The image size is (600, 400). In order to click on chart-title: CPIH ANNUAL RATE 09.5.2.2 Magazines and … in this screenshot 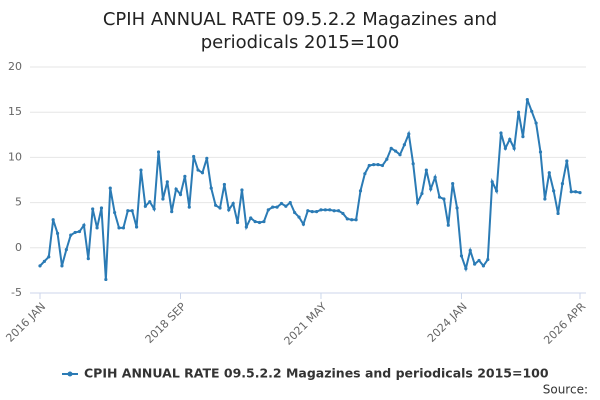, I will do `click(300, 31)`.